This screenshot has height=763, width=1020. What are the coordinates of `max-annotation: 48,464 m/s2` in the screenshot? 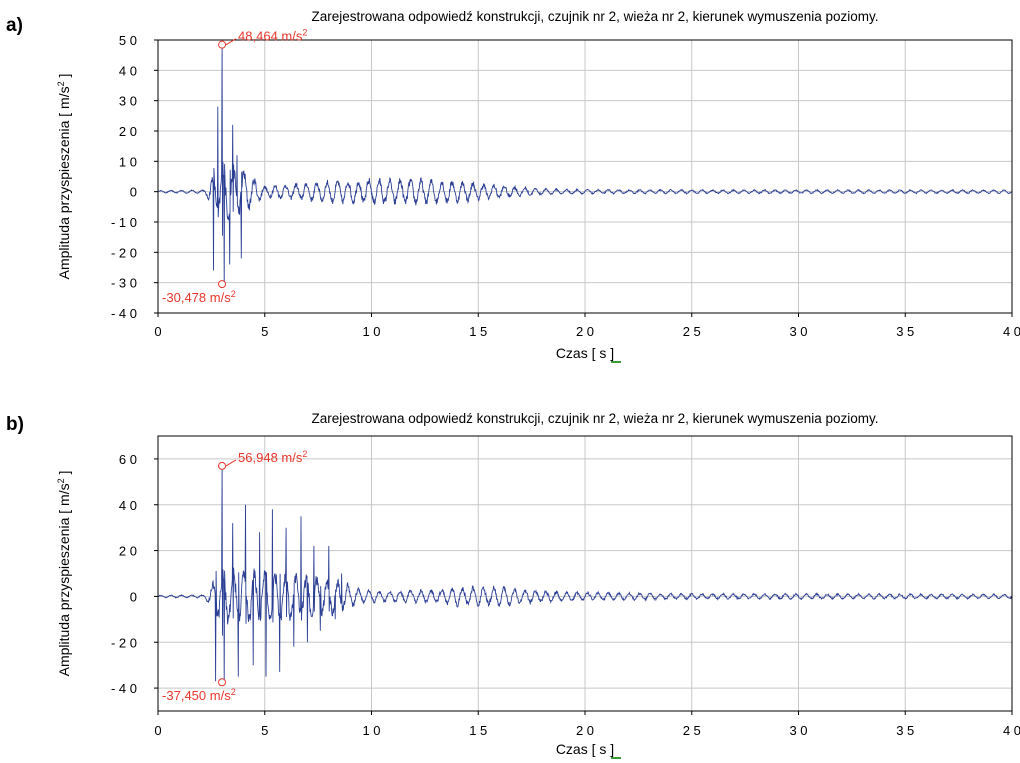 It's located at (272, 36).